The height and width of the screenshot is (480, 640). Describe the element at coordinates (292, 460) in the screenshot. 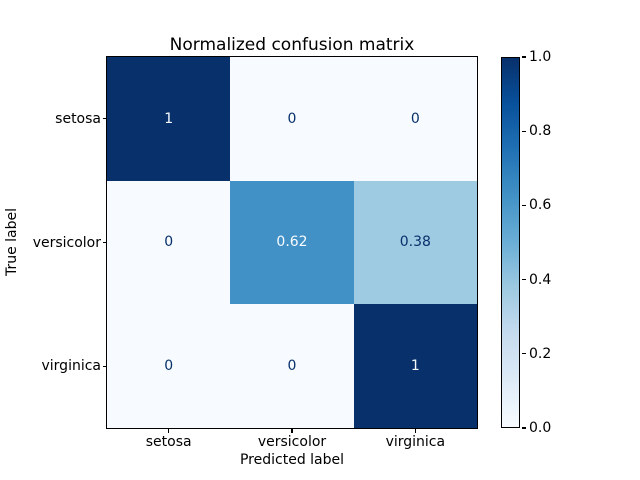

I see `x-axis-label: Predicted label` at that location.